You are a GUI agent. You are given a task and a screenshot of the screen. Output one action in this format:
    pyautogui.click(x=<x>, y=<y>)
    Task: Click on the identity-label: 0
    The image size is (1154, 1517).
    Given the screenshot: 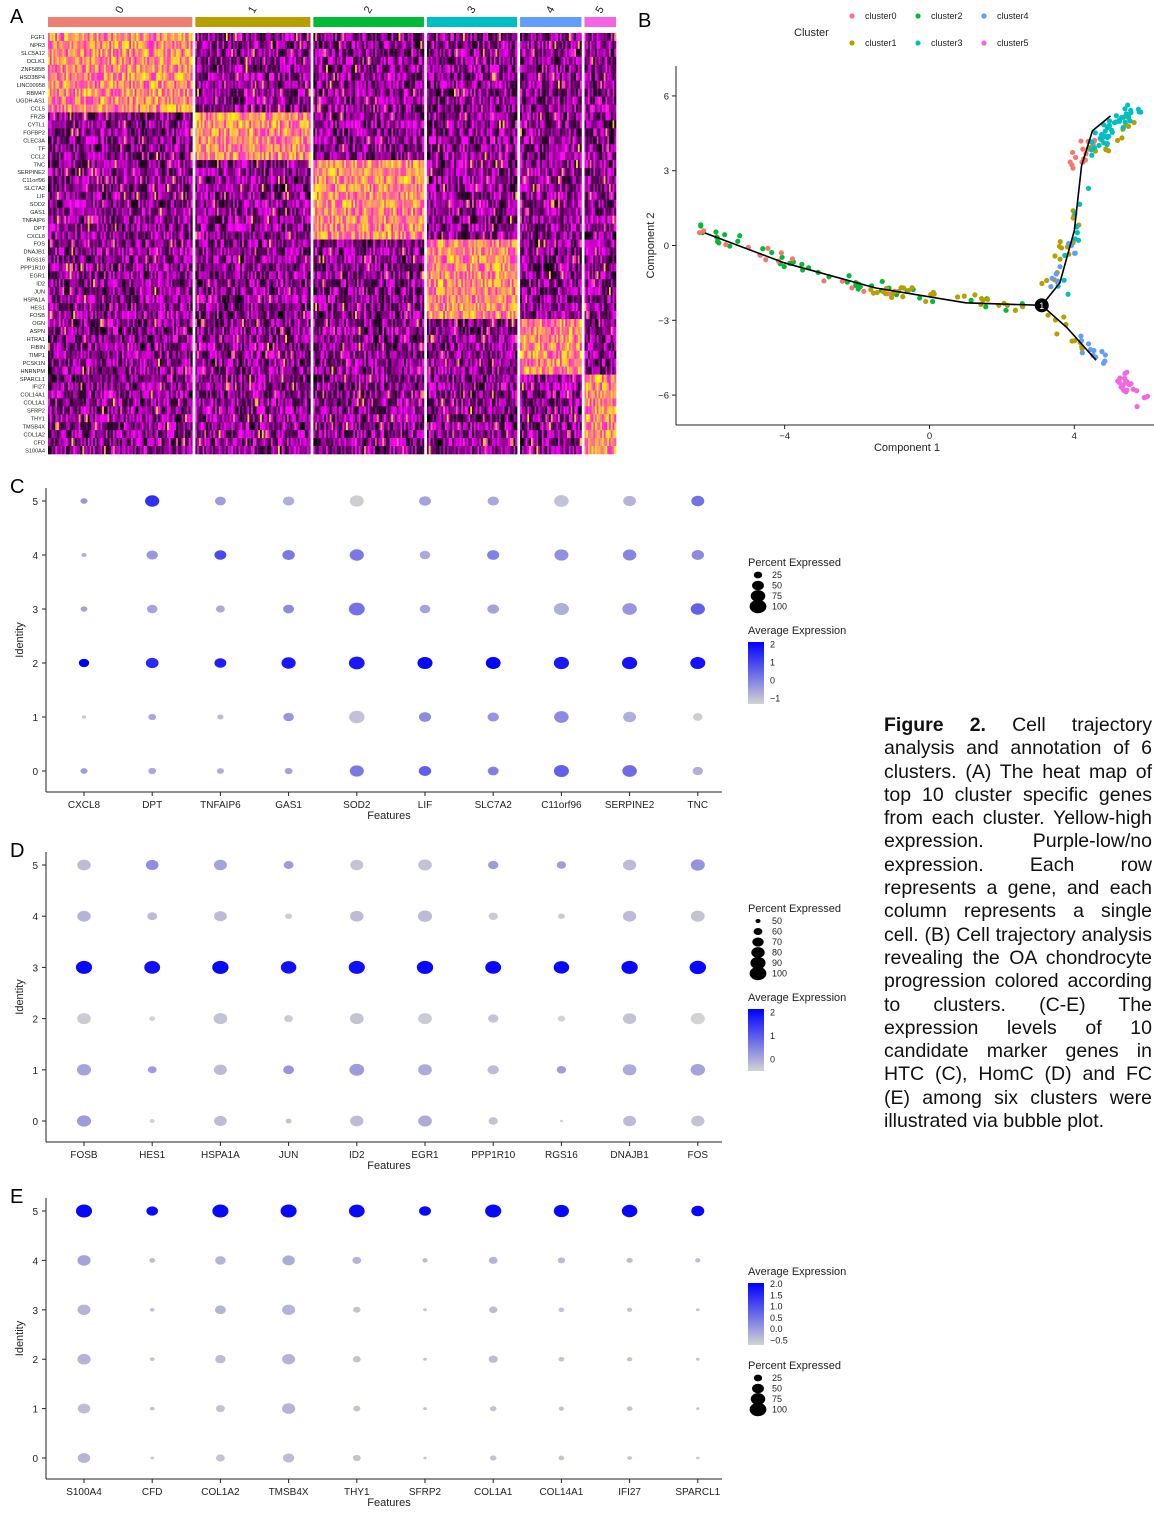 What is the action you would take?
    pyautogui.click(x=35, y=772)
    